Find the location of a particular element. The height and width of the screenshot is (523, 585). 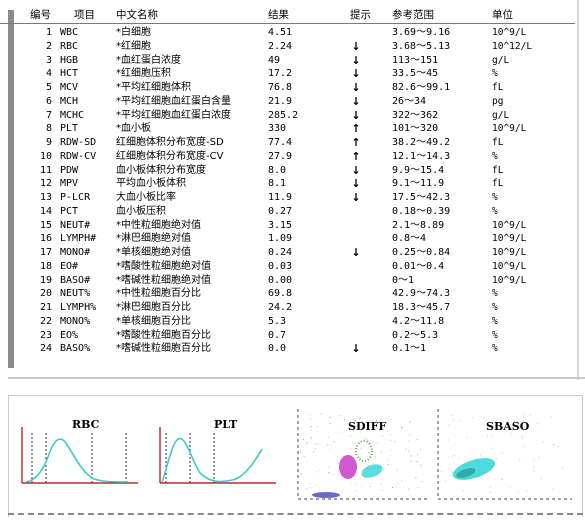

sdiff-neut-cluster is located at coordinates (372, 471).